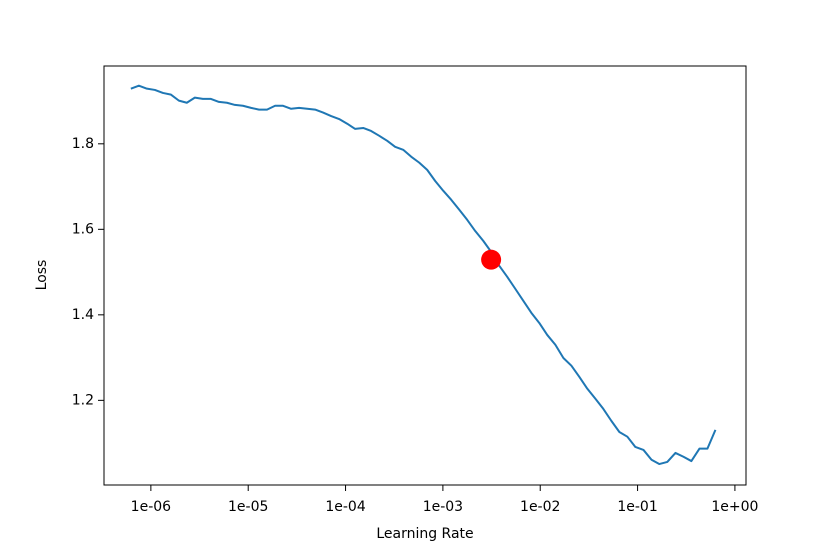  What do you see at coordinates (83, 315) in the screenshot?
I see `y-tick-label: 1.4` at bounding box center [83, 315].